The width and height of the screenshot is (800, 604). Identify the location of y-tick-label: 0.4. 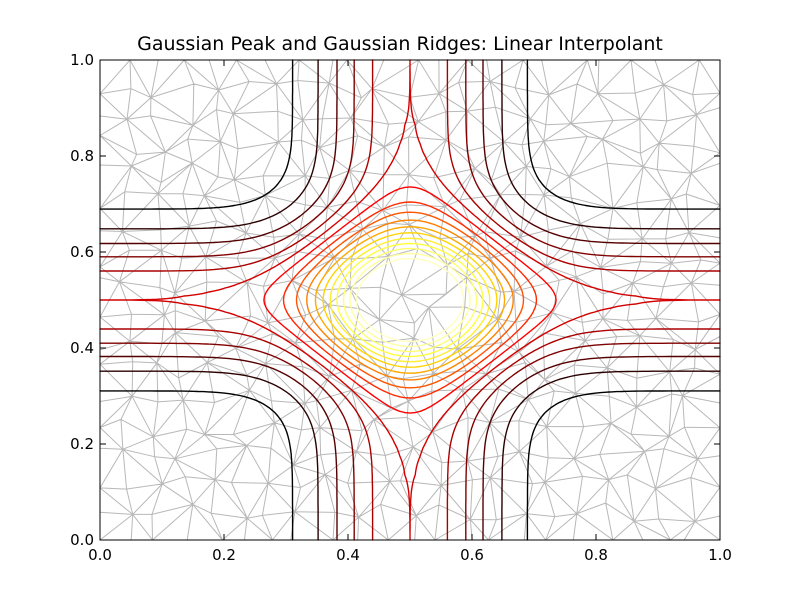
(82, 348).